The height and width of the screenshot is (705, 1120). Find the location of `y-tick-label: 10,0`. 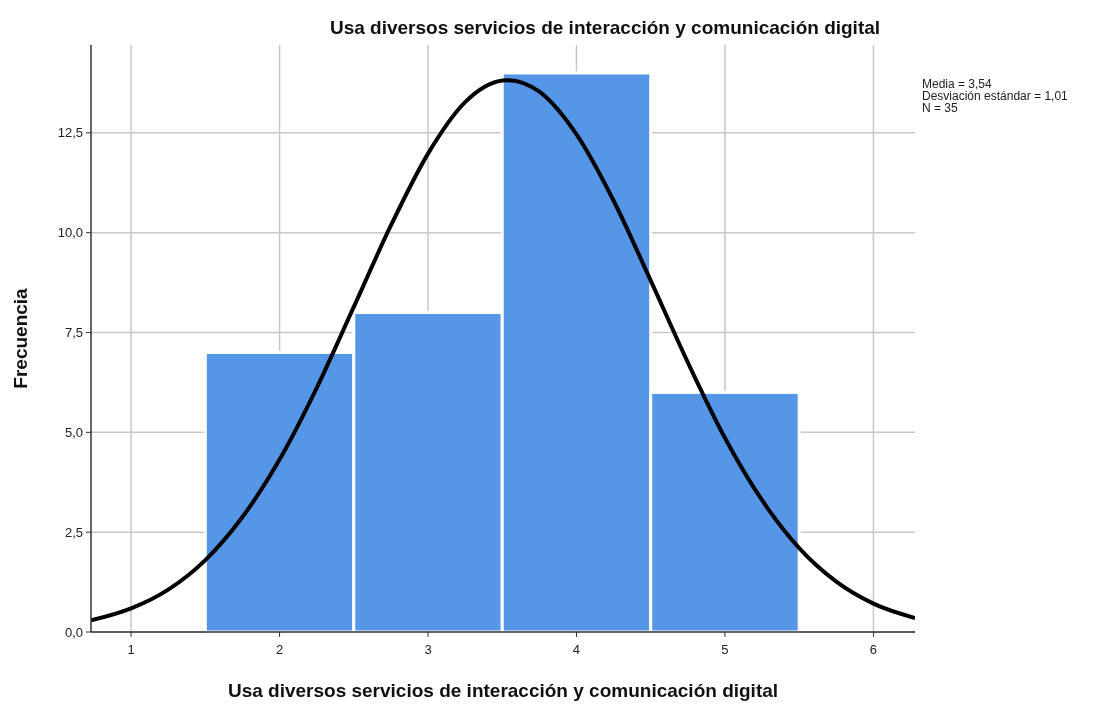

y-tick-label: 10,0 is located at coordinates (70, 233).